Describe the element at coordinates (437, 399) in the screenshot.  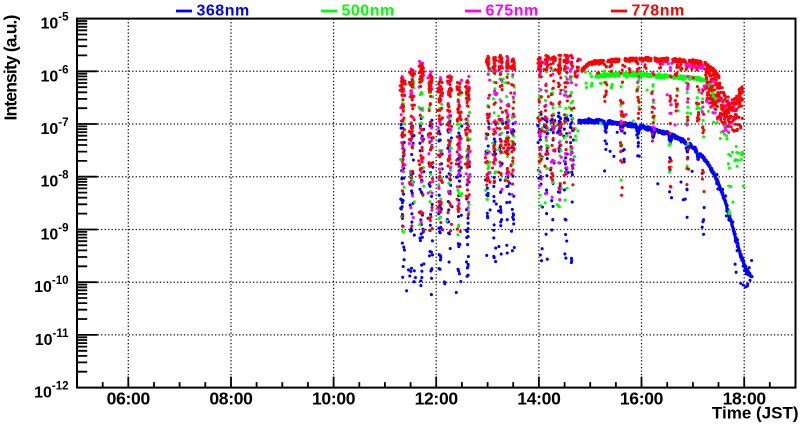
I see `svg-text: 12:00` at that location.